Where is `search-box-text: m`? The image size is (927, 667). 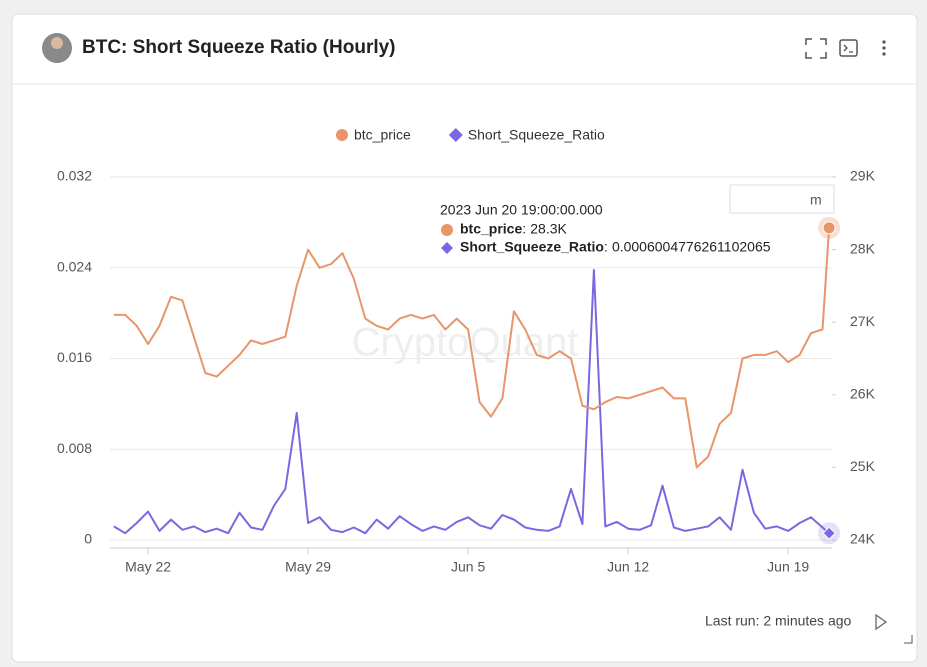
search-box-text: m is located at coordinates (816, 200).